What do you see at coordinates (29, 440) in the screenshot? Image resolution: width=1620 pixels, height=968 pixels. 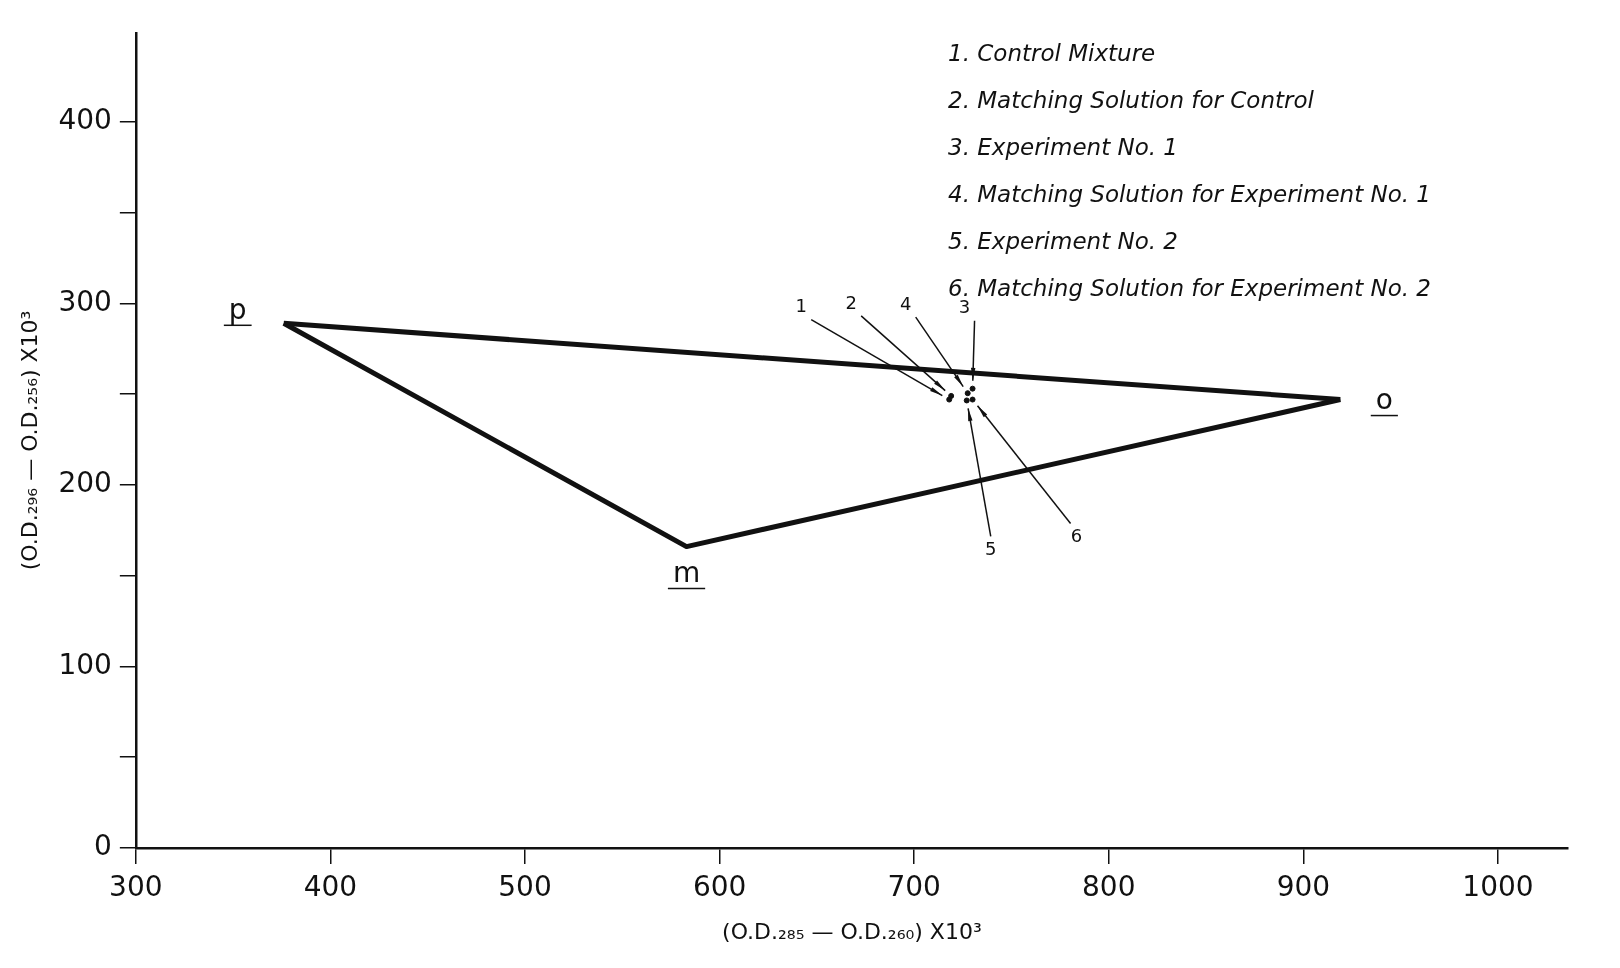 I see `y-axis-title: (O.D.₂₉₆ — O.D.₂₅₆) X10³` at bounding box center [29, 440].